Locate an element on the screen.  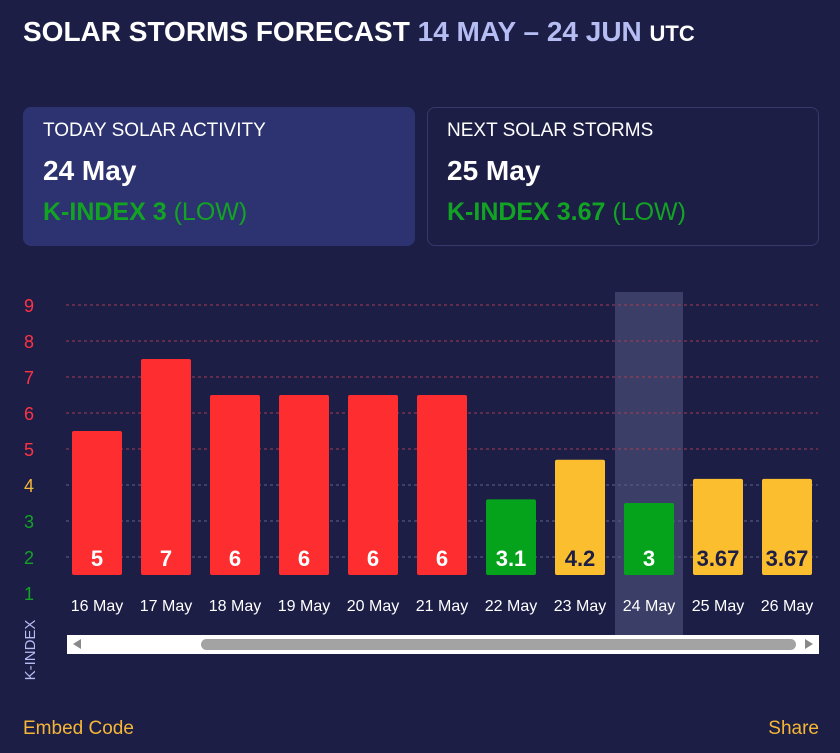
next-card-label: NEXT SOLAR STORMS is located at coordinates (550, 130).